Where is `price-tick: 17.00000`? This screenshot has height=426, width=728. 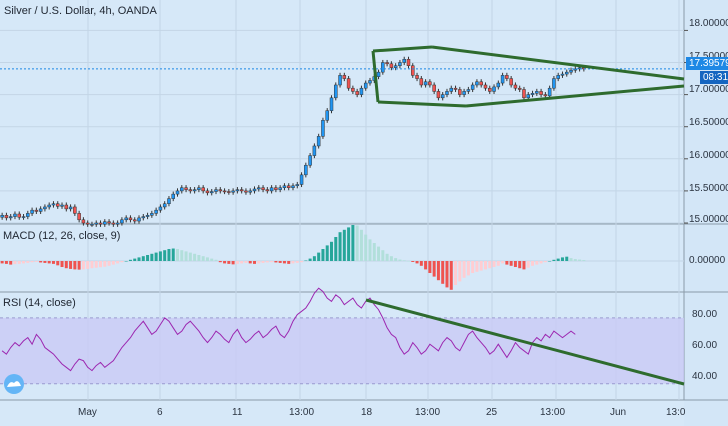 price-tick: 17.00000 is located at coordinates (708, 89).